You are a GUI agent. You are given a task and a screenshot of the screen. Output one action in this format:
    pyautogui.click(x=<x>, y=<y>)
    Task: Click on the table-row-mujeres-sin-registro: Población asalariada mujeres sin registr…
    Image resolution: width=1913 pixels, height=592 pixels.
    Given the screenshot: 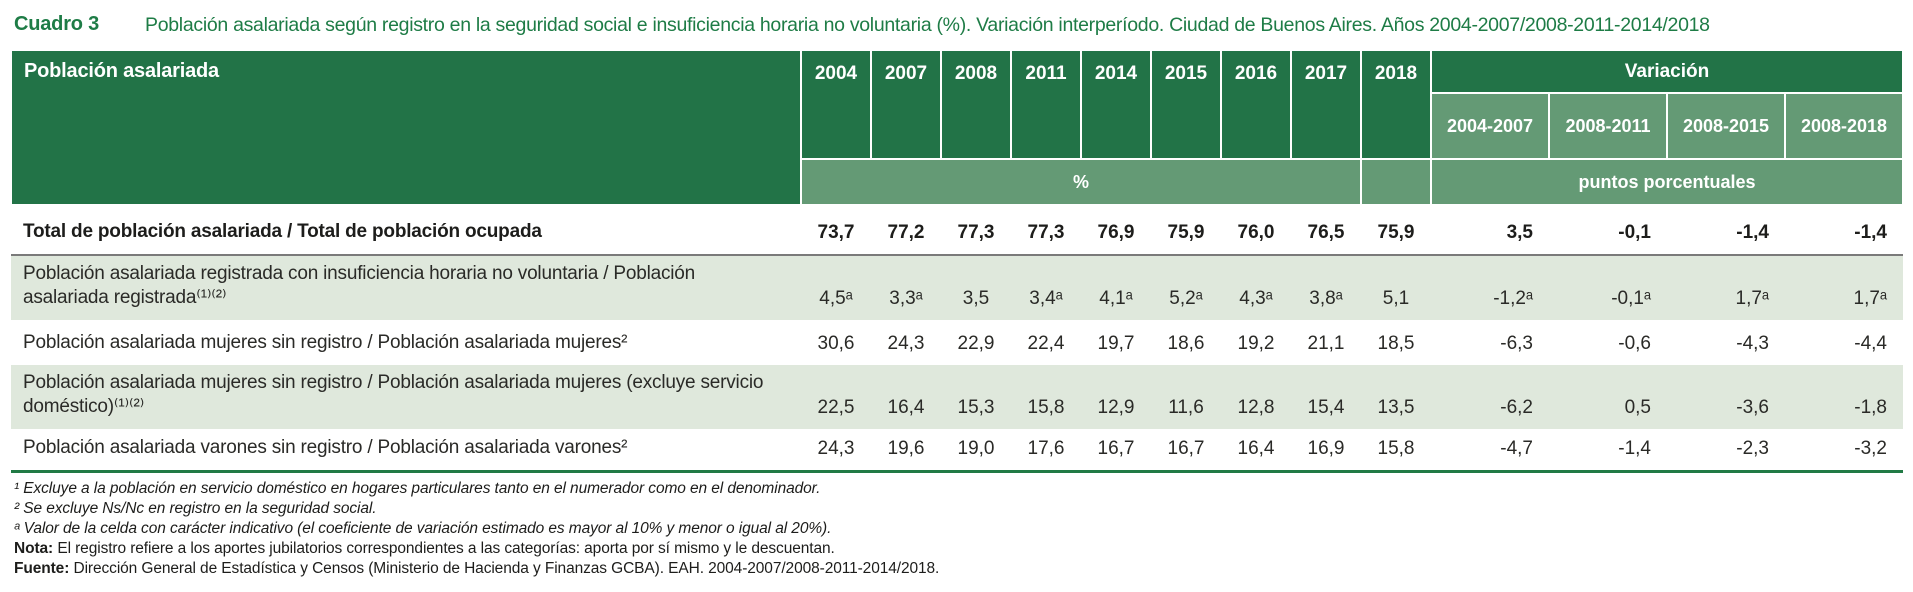 What is the action you would take?
    pyautogui.click(x=957, y=342)
    